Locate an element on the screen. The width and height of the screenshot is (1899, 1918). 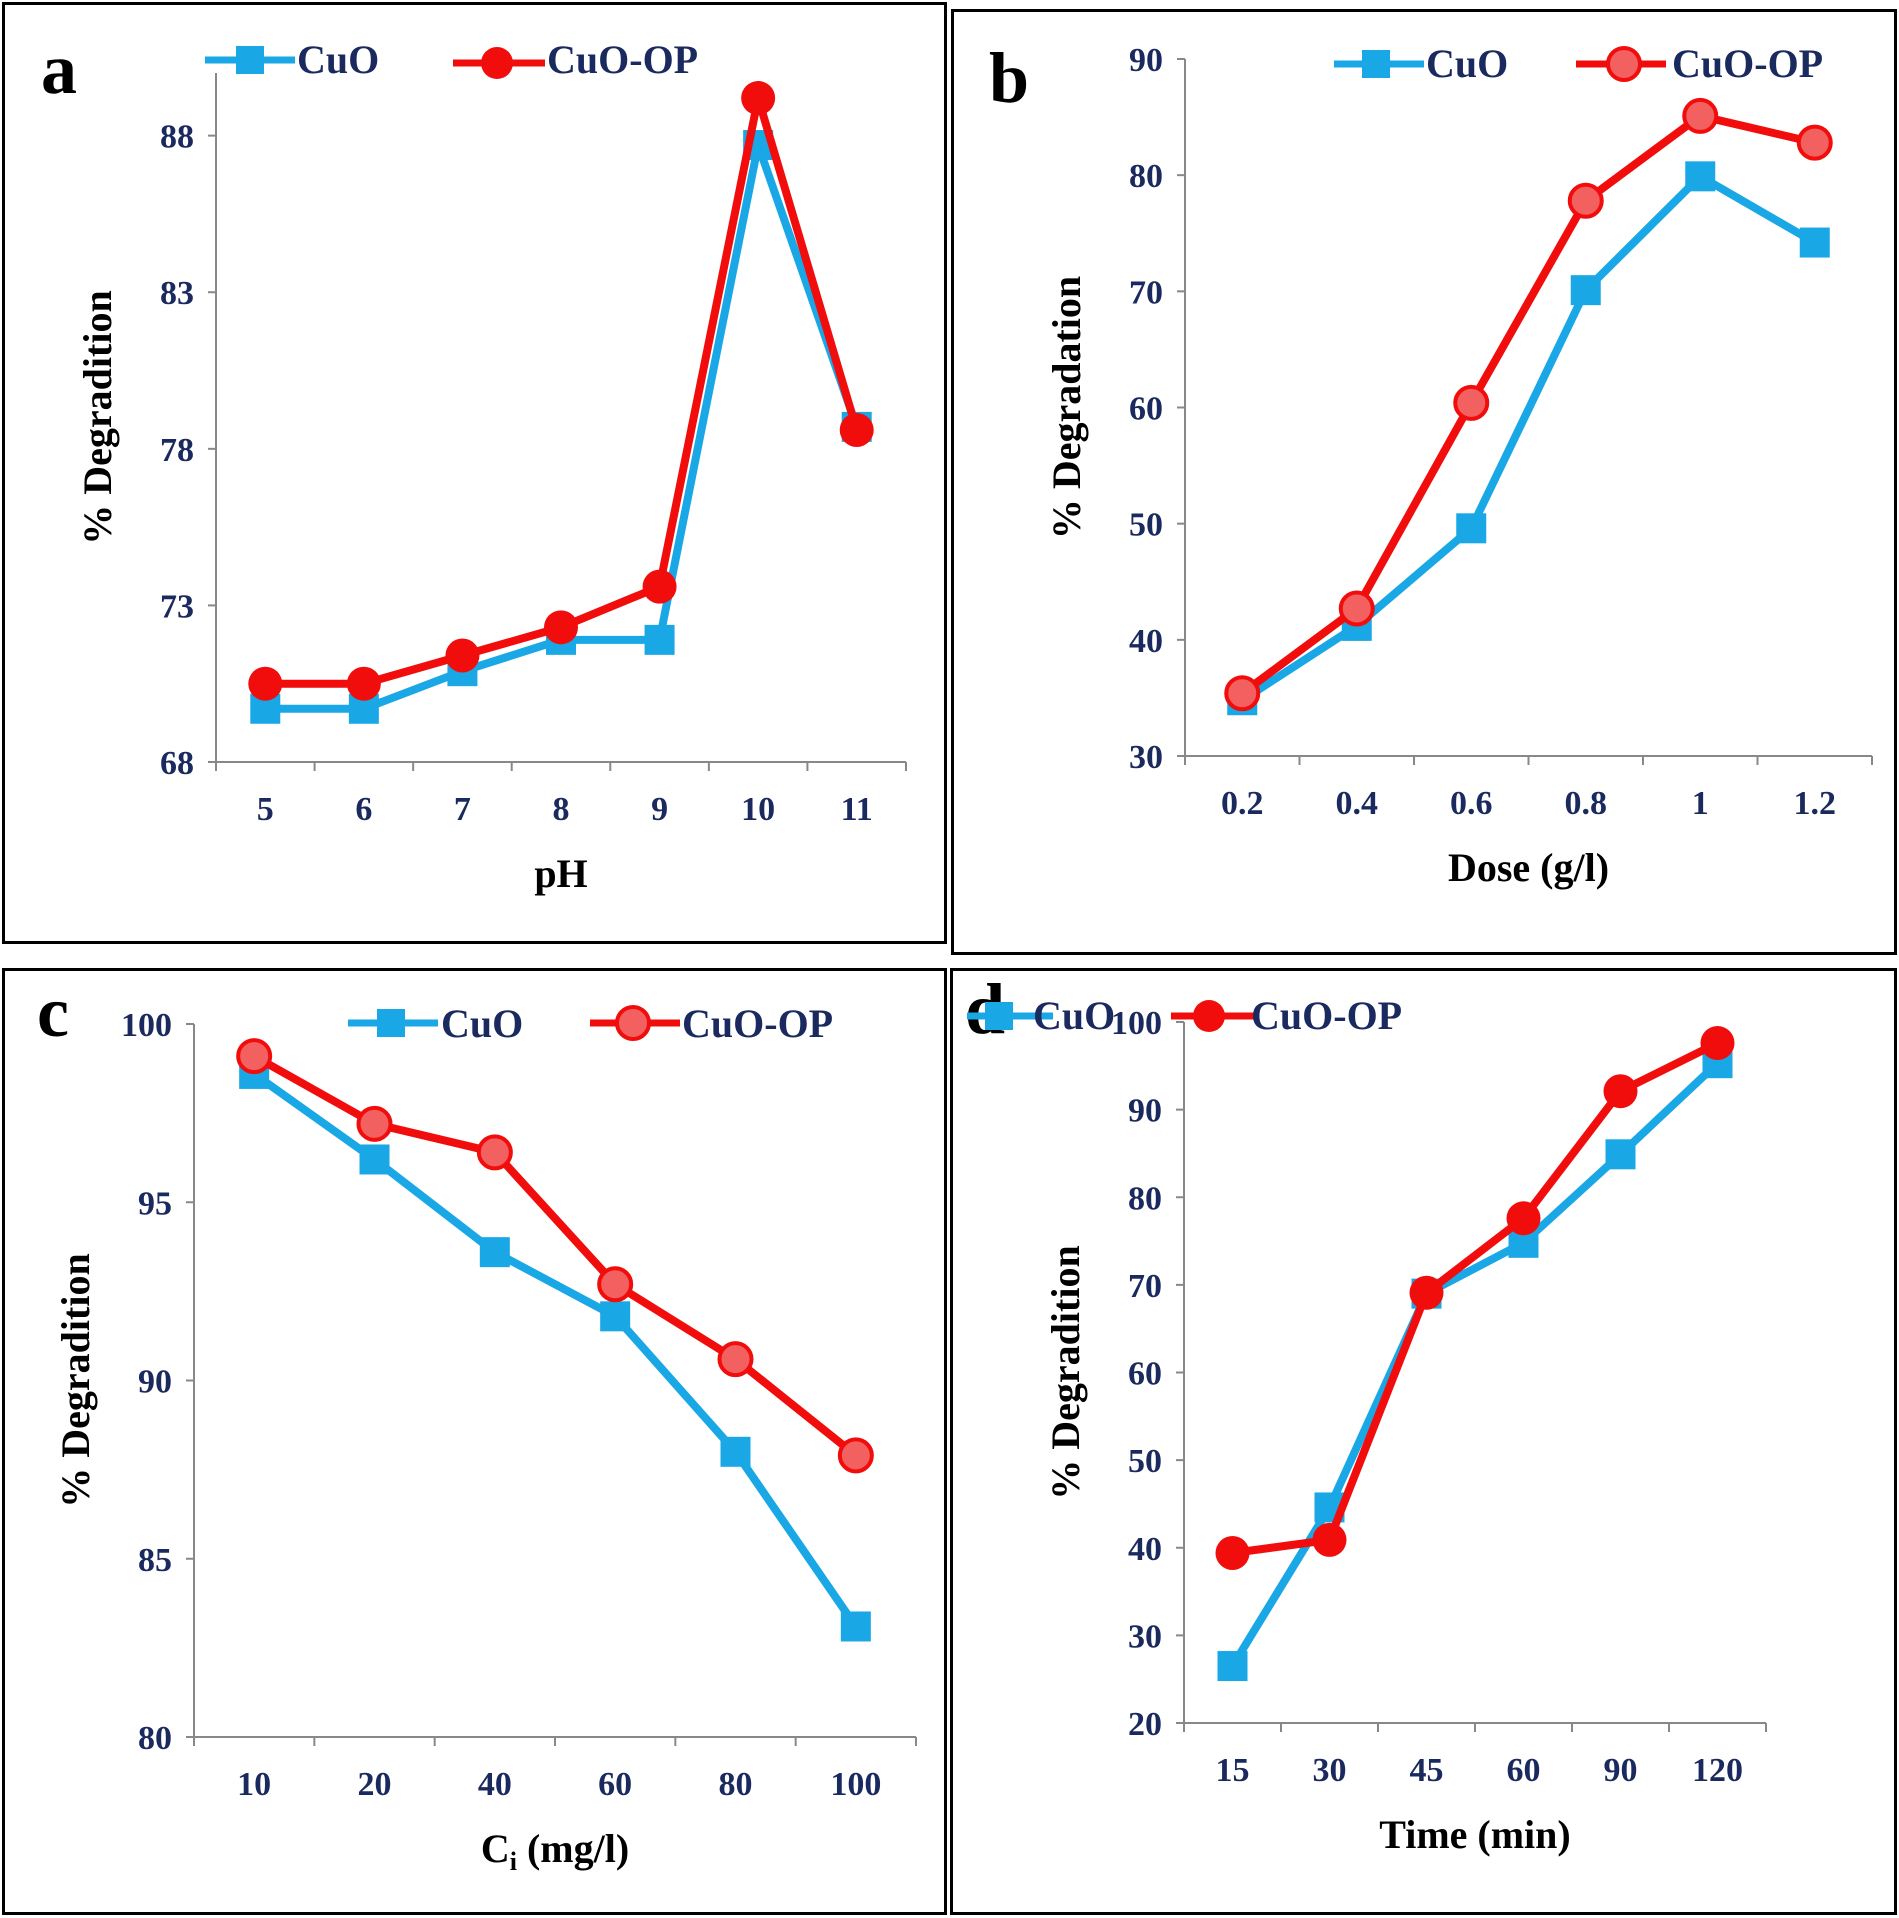
x-tick-label: 9 is located at coordinates (659, 809).